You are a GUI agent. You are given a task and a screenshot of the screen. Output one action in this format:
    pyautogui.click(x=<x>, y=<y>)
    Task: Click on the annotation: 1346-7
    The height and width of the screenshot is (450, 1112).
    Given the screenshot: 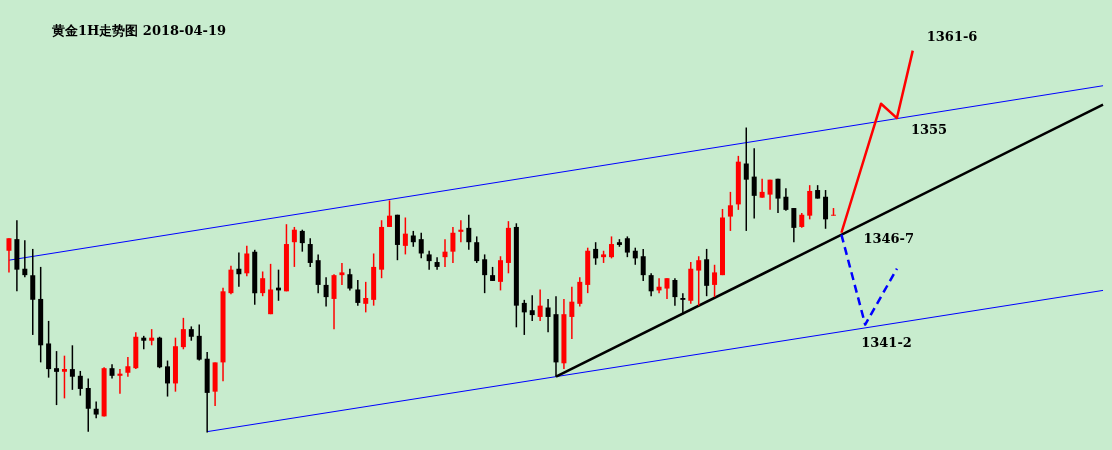 What is the action you would take?
    pyautogui.click(x=889, y=238)
    